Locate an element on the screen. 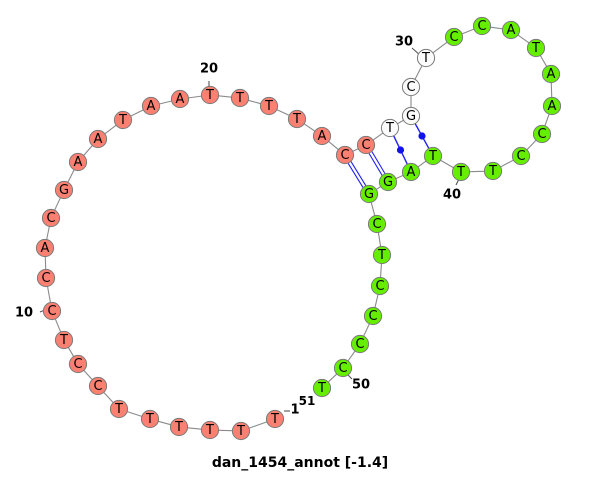 The width and height of the screenshot is (600, 479). nucleotide-34-T: T is located at coordinates (536, 48).